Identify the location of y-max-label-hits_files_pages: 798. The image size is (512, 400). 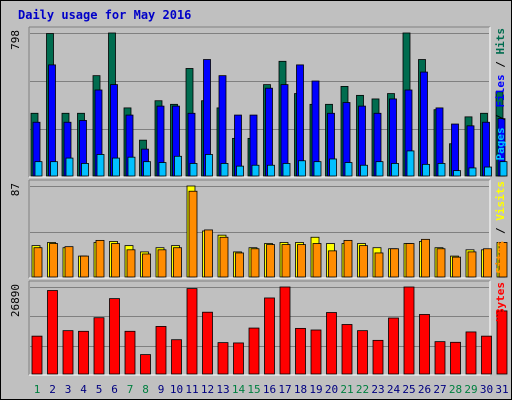
(15, 40).